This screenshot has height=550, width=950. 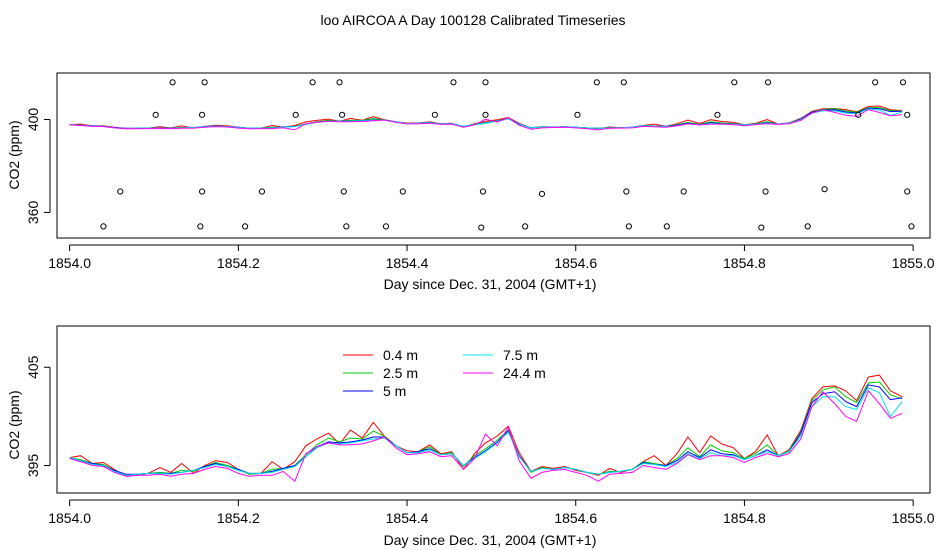 What do you see at coordinates (744, 518) in the screenshot?
I see `bottom-x-tick-label: 1854.8` at bounding box center [744, 518].